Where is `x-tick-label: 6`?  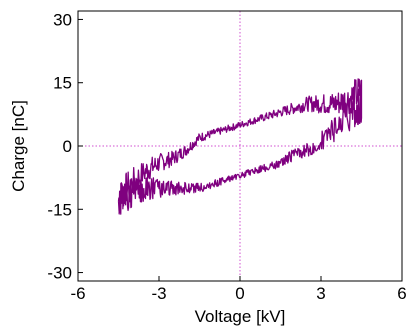
x-tick-label: 6 is located at coordinates (401, 293).